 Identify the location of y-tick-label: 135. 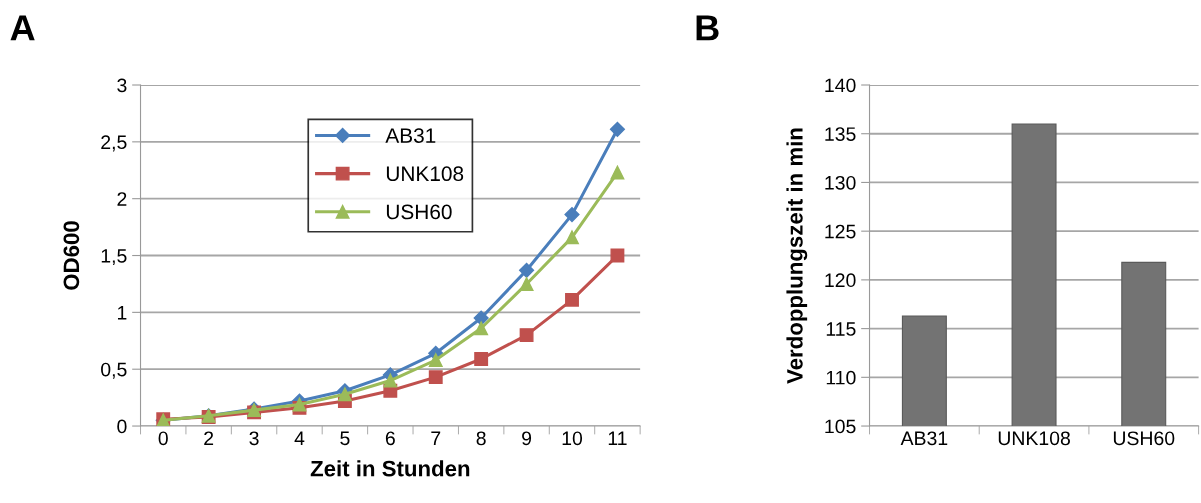
(840, 134).